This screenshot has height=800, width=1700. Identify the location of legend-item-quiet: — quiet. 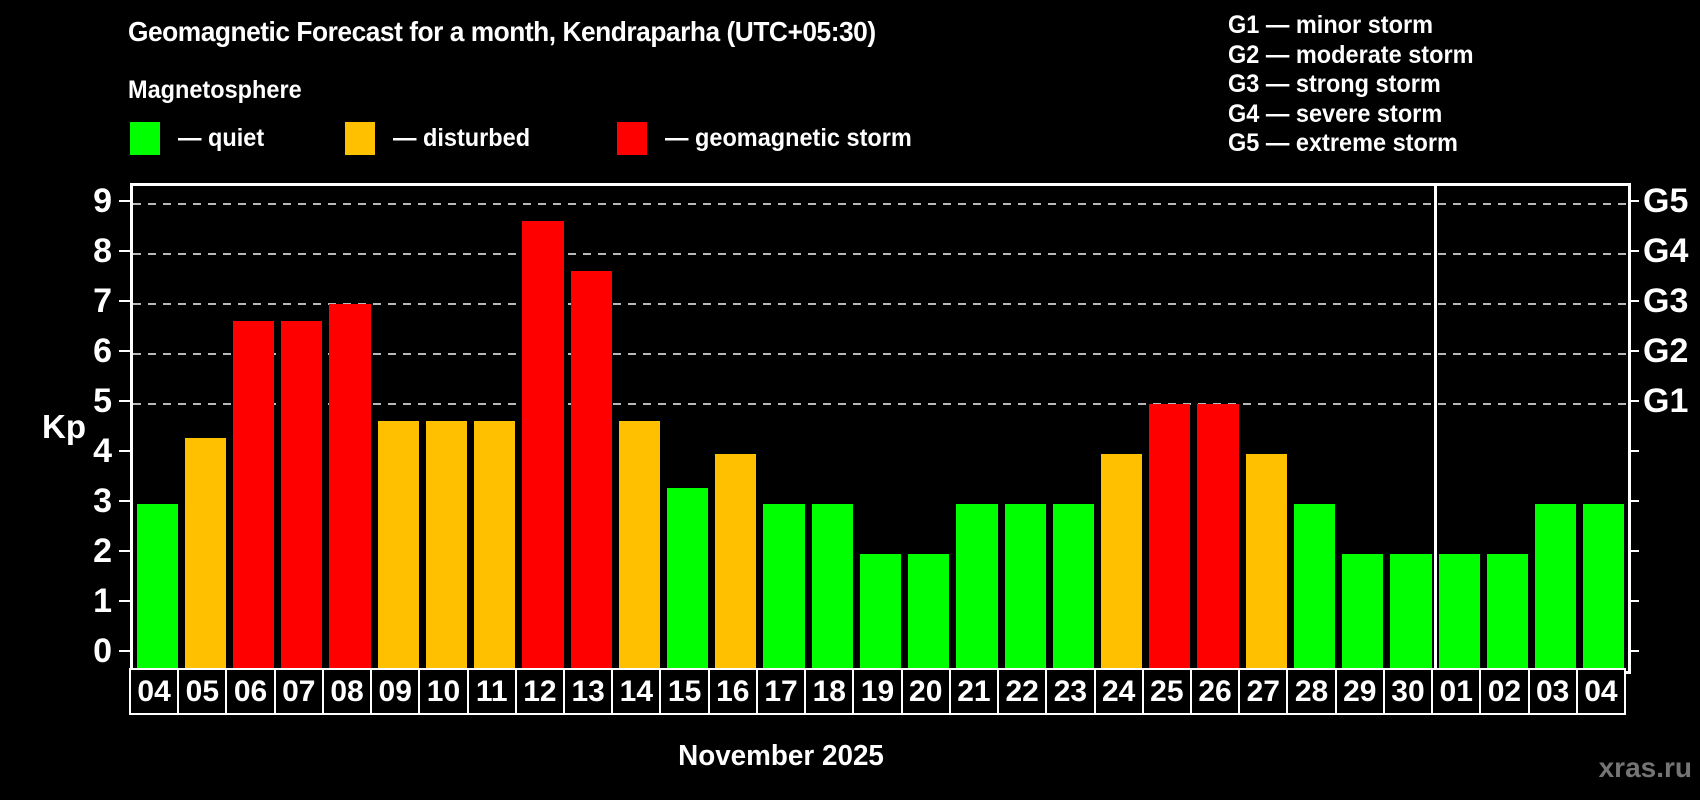
(200, 138).